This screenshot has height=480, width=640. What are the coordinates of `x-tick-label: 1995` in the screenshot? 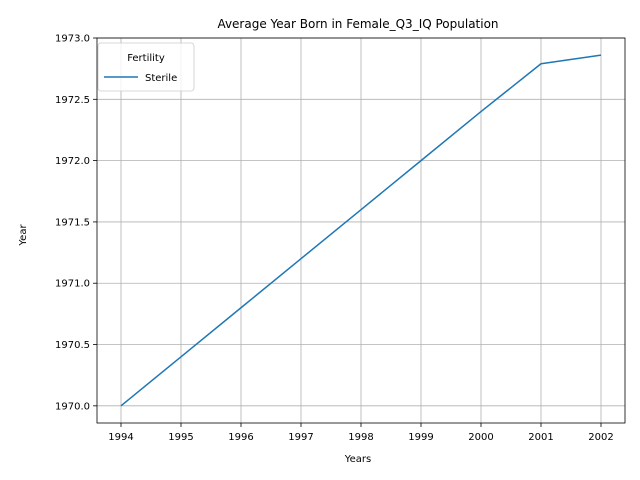 It's located at (180, 437).